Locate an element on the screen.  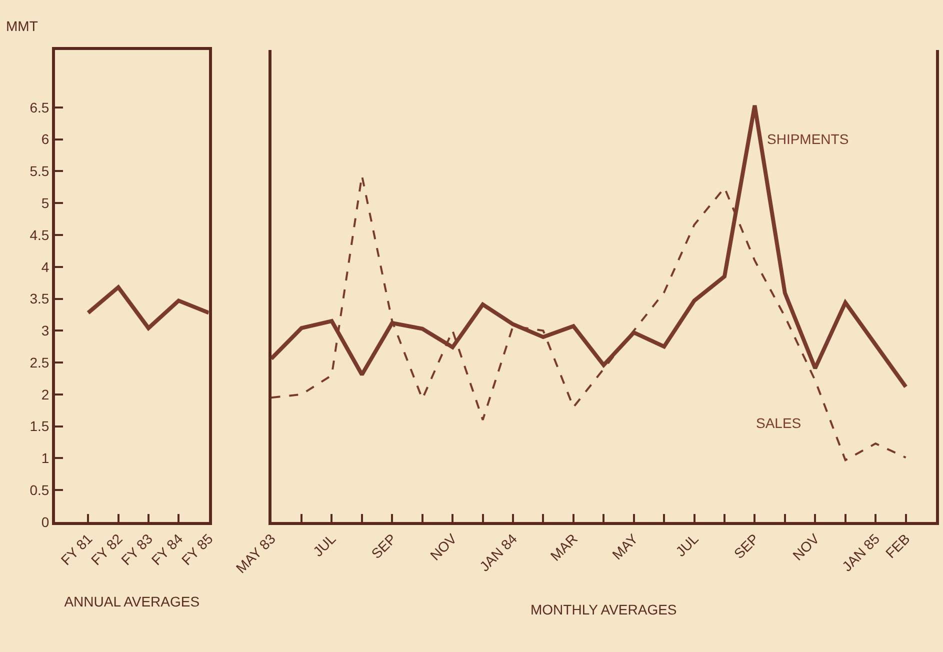
y-tick-label: 6.5 is located at coordinates (40, 107).